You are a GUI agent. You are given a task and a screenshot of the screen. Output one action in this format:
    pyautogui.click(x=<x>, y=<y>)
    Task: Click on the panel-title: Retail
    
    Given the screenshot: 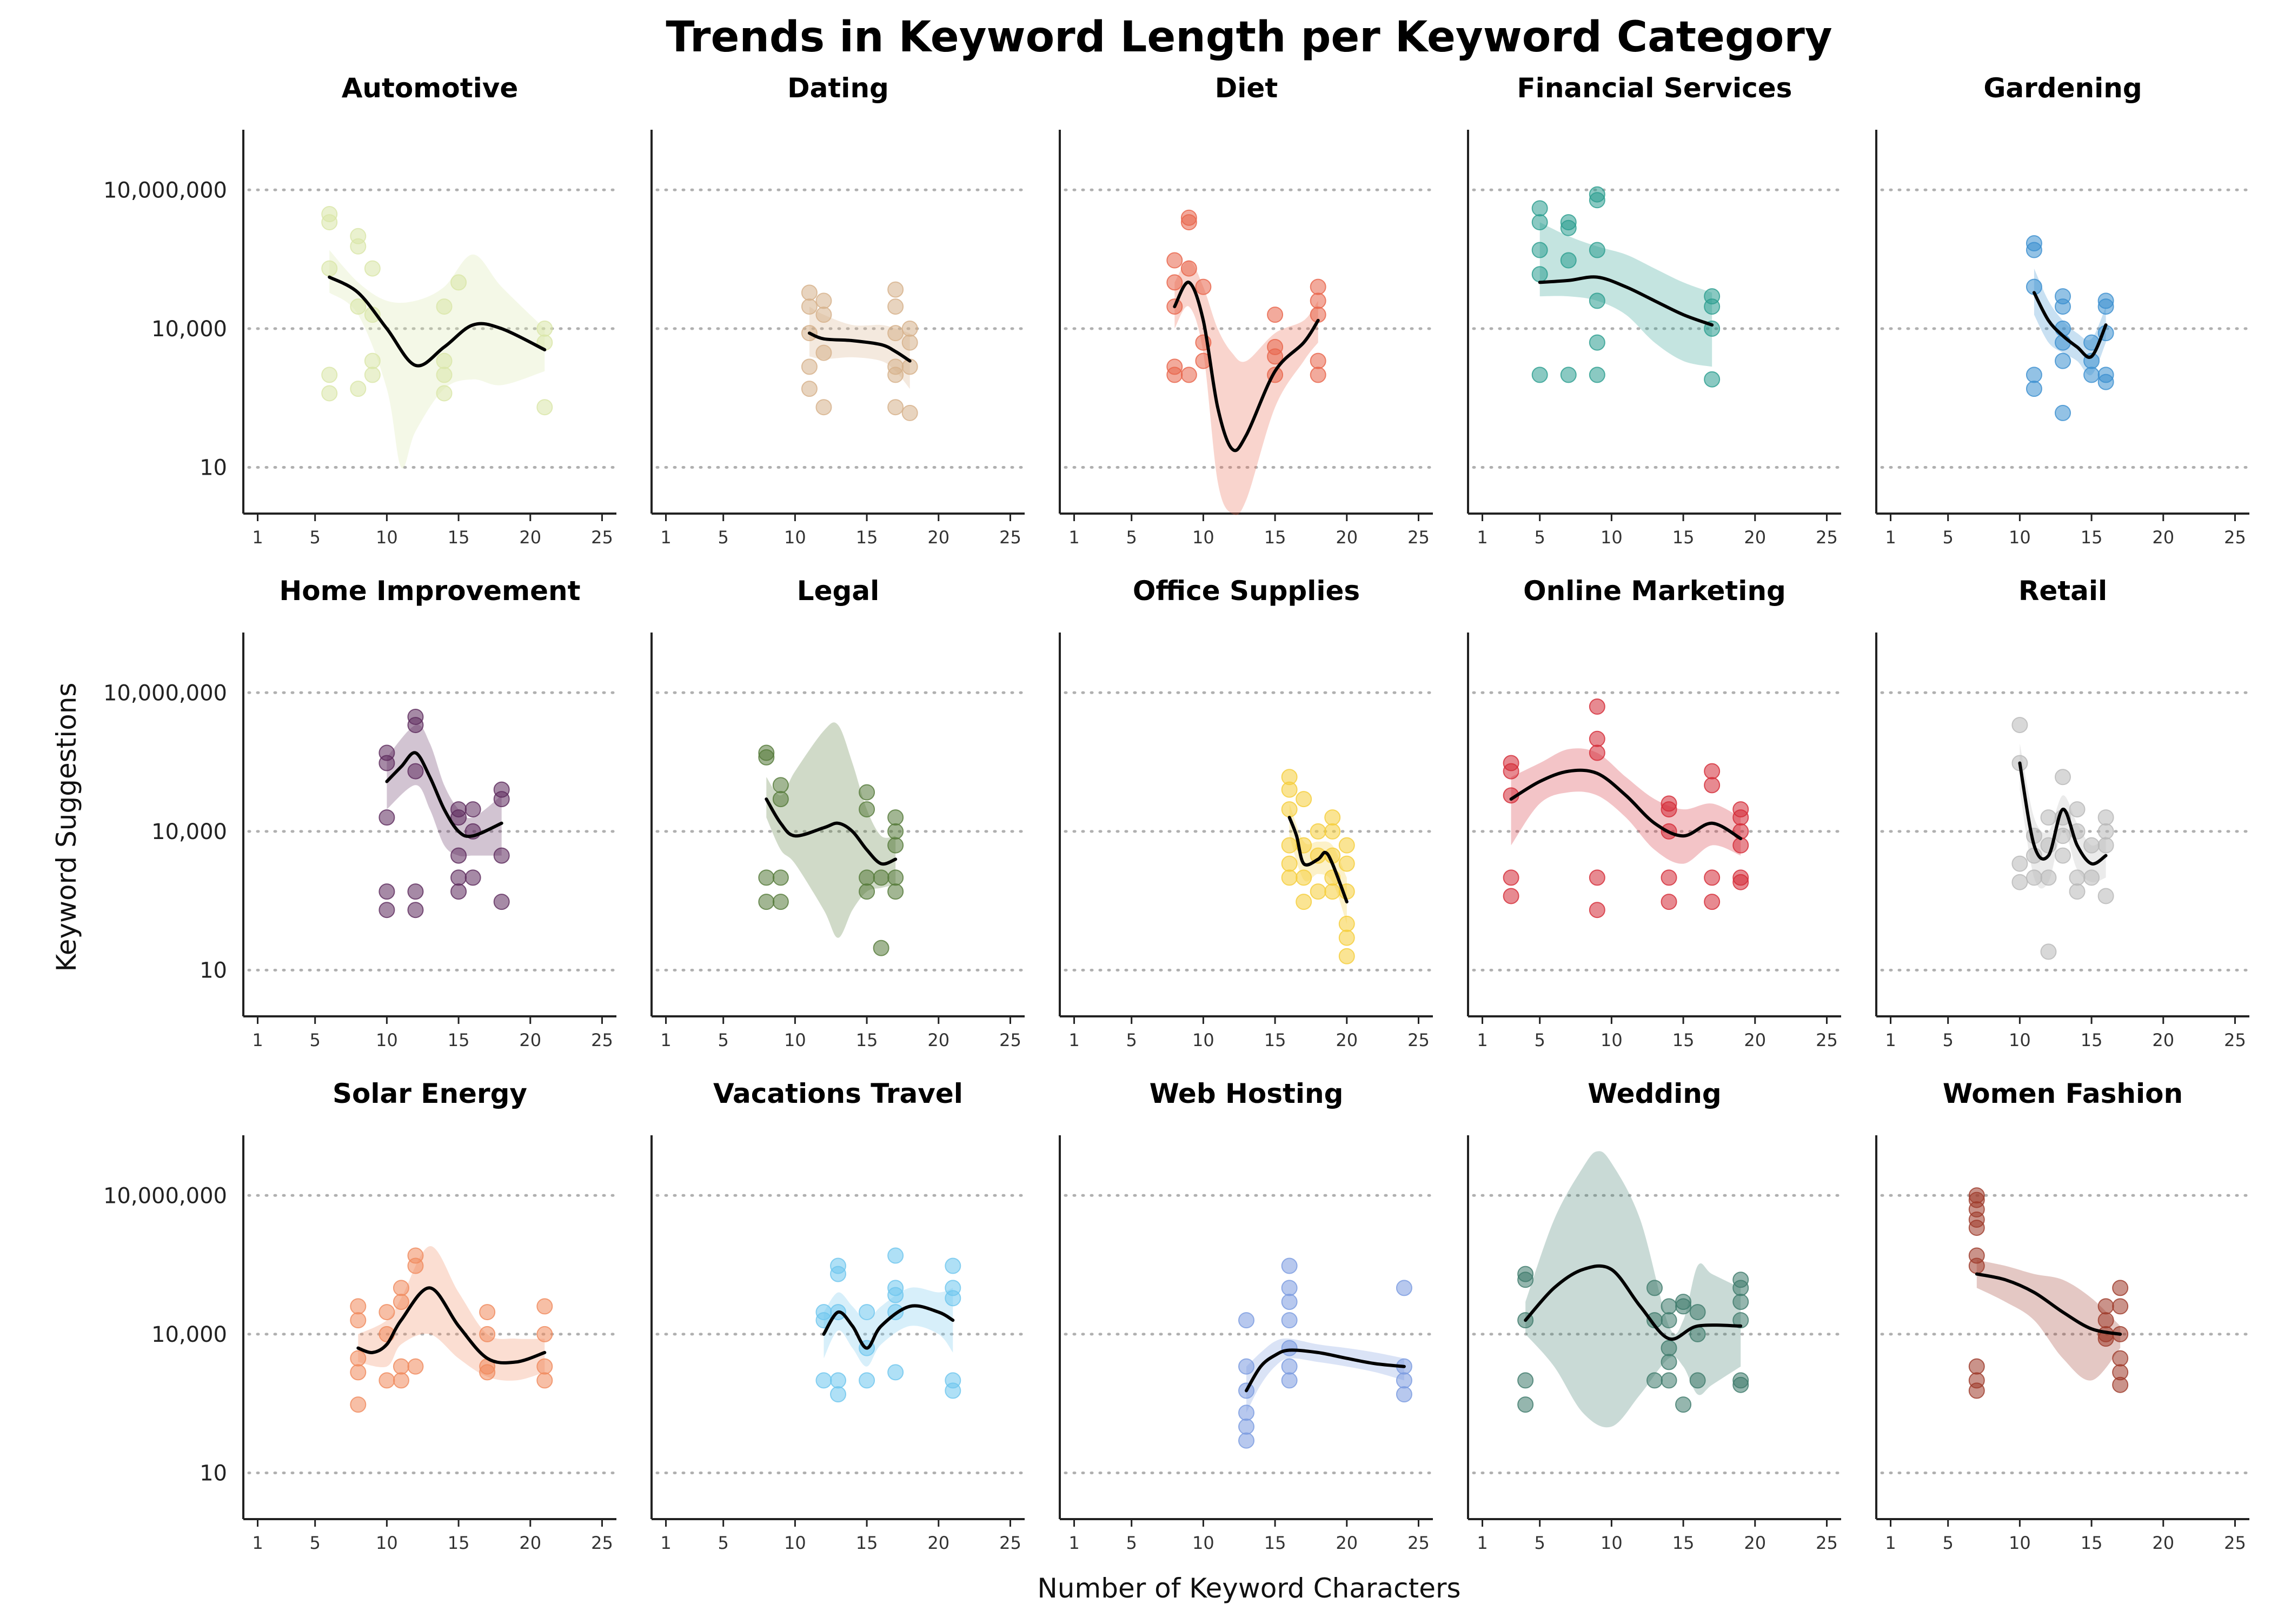 What is the action you would take?
    pyautogui.click(x=2062, y=591)
    